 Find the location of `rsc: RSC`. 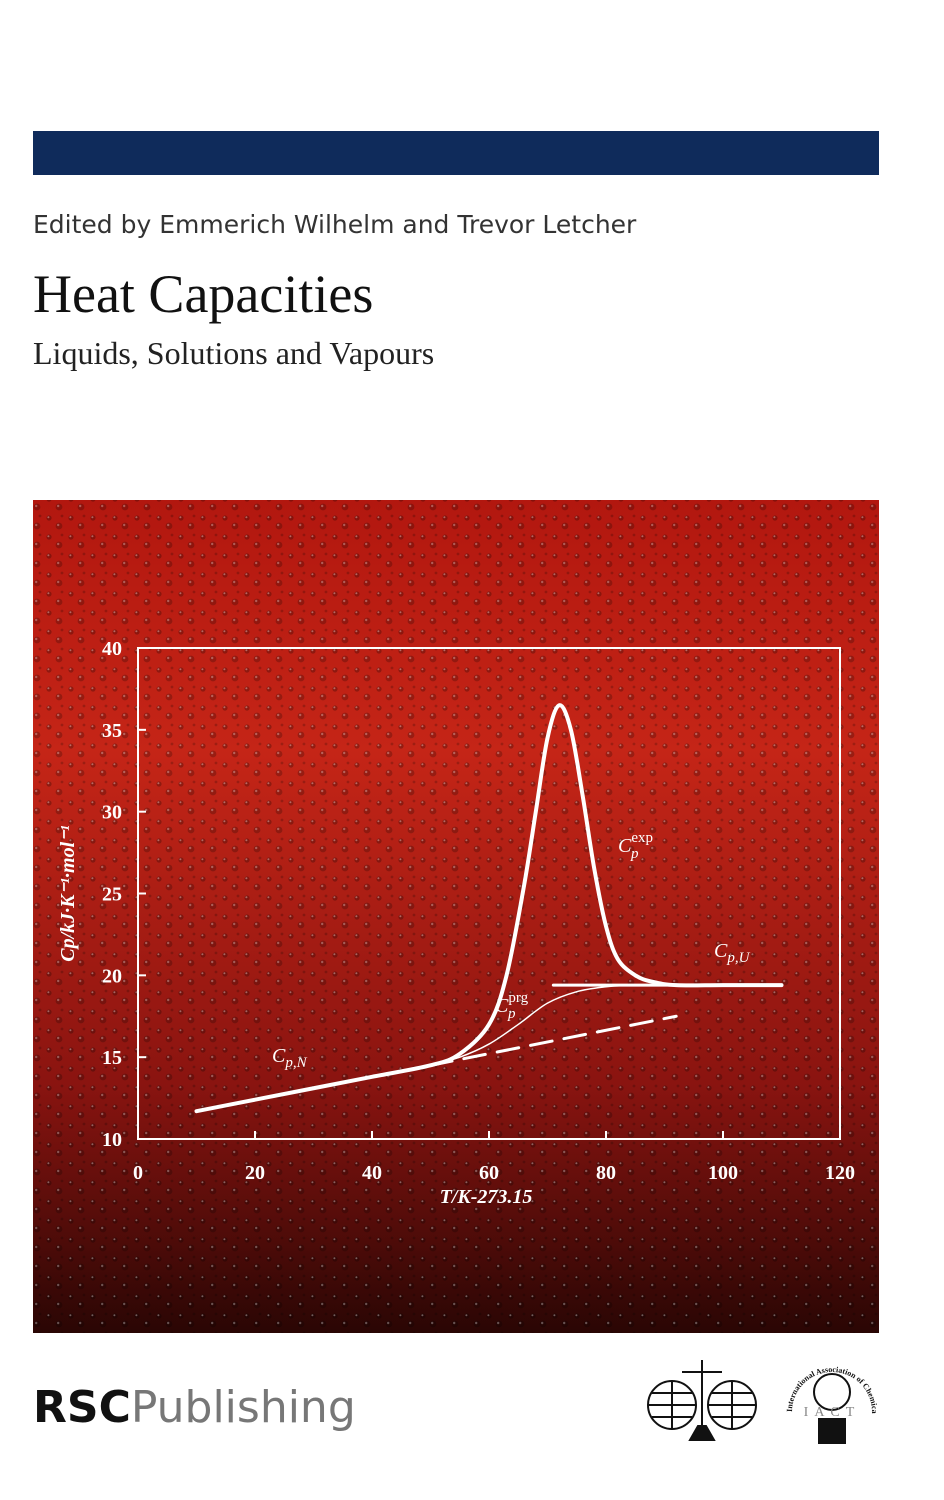

rsc: RSC is located at coordinates (82, 1407).